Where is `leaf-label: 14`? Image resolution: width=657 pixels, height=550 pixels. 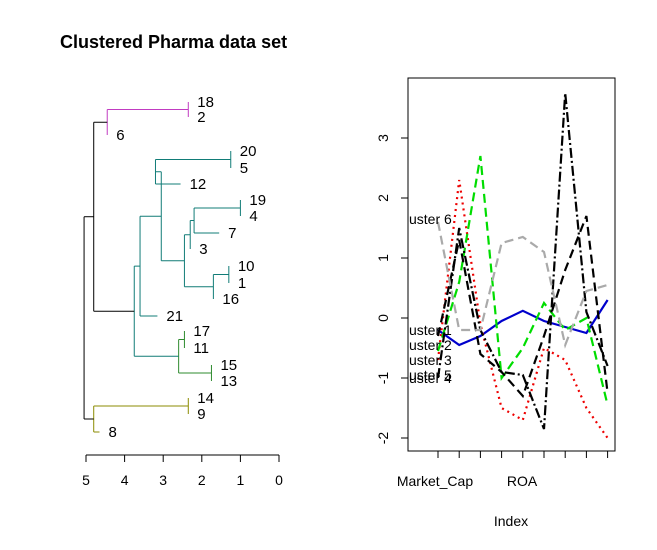
leaf-label: 14 is located at coordinates (205, 398).